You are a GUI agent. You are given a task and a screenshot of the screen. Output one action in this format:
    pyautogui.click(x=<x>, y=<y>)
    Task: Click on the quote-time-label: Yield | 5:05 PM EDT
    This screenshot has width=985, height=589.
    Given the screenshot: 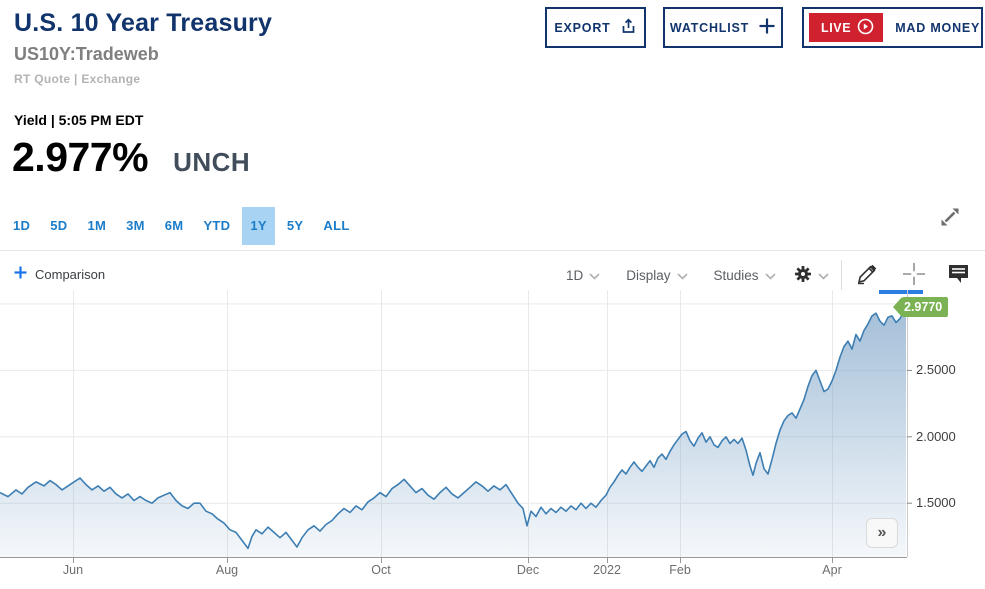 What is the action you would take?
    pyautogui.click(x=79, y=120)
    